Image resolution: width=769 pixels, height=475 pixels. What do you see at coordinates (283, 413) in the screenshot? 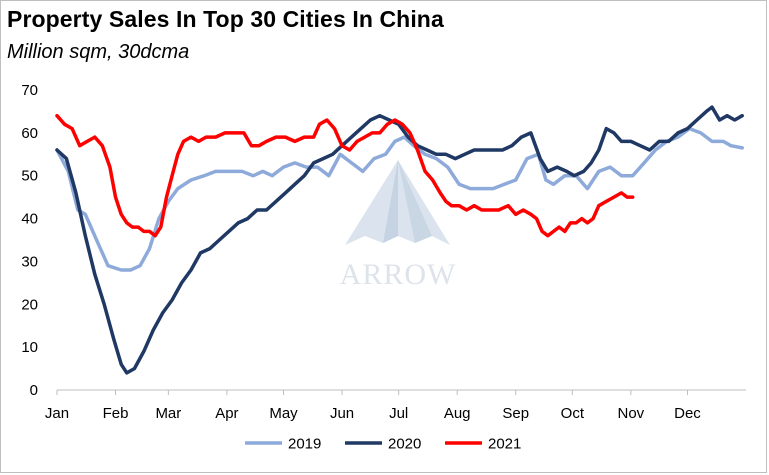
I see `x-tick-label: May` at bounding box center [283, 413].